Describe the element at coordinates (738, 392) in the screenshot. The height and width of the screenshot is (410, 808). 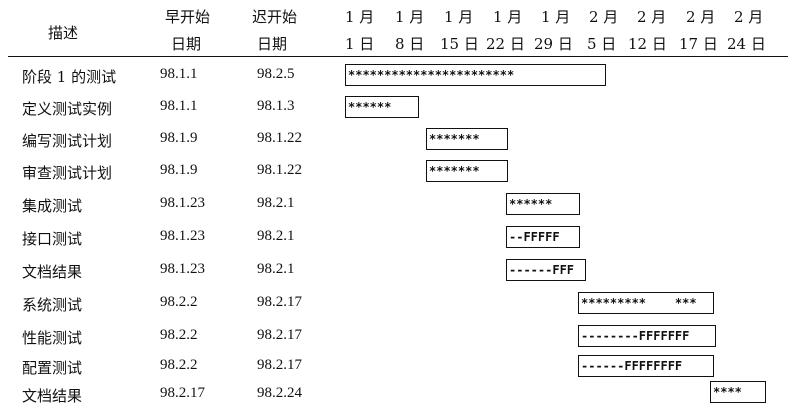
I see `row-11-bar: ****` at that location.